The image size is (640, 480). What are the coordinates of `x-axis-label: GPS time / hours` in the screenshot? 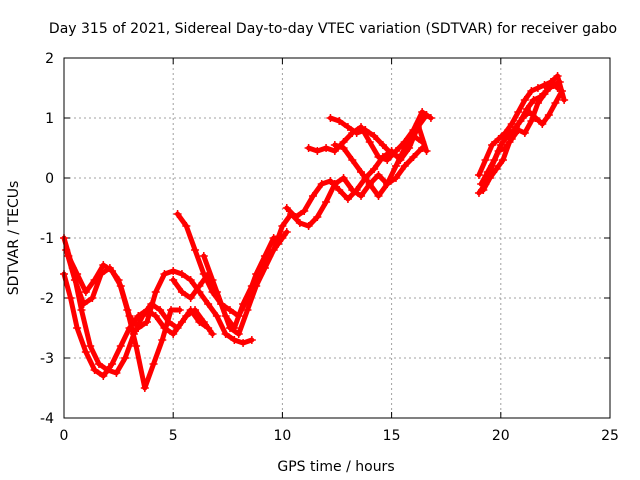 It's located at (335, 467).